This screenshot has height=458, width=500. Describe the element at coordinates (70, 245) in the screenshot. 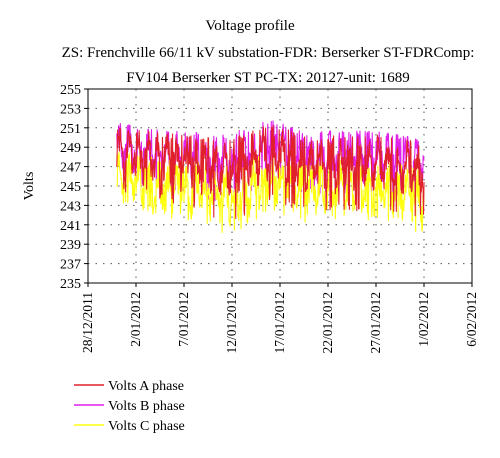

I see `y-tick-label: 239` at that location.